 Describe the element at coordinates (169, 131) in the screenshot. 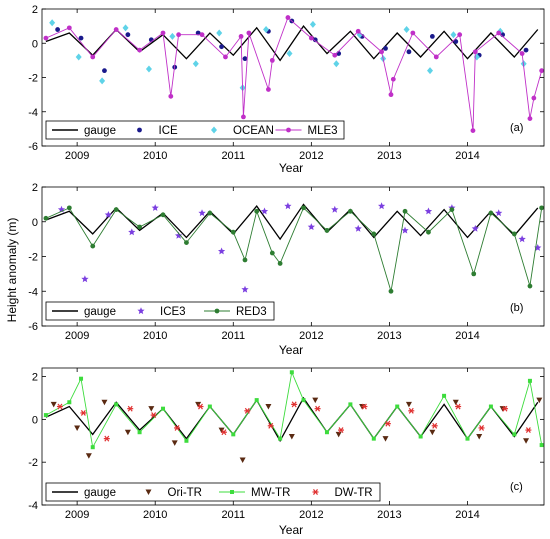

I see `legend-label-a-1: ICE` at that location.